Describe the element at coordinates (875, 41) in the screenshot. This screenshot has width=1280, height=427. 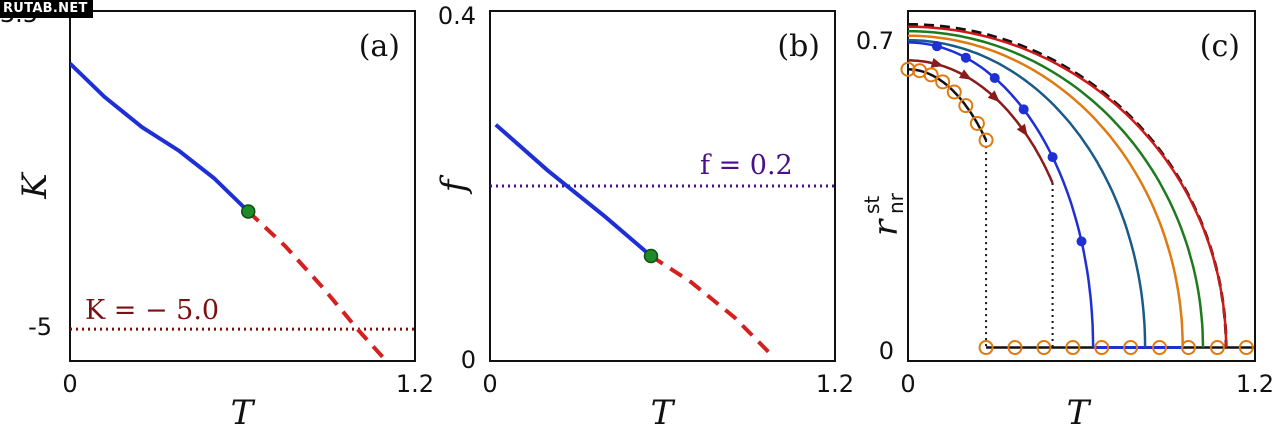
I see `panel-c-ytick-top: 0.7` at that location.